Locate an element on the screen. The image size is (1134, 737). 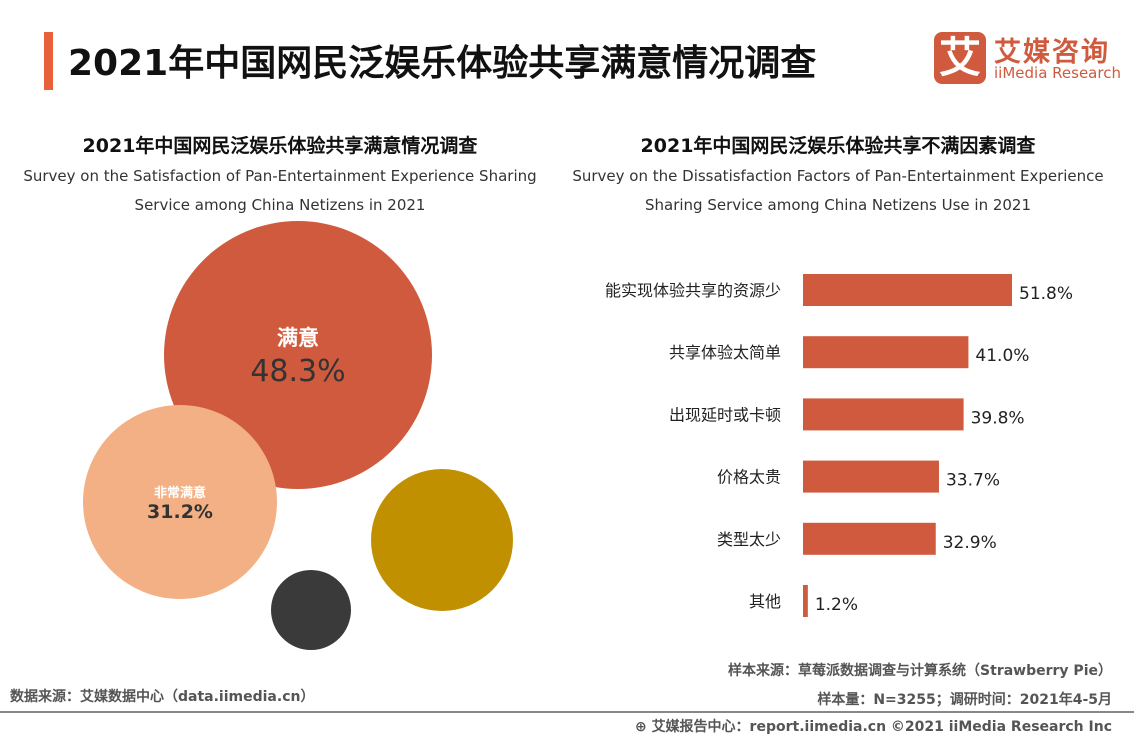
bar-category-label: 类型太少 is located at coordinates (749, 539).